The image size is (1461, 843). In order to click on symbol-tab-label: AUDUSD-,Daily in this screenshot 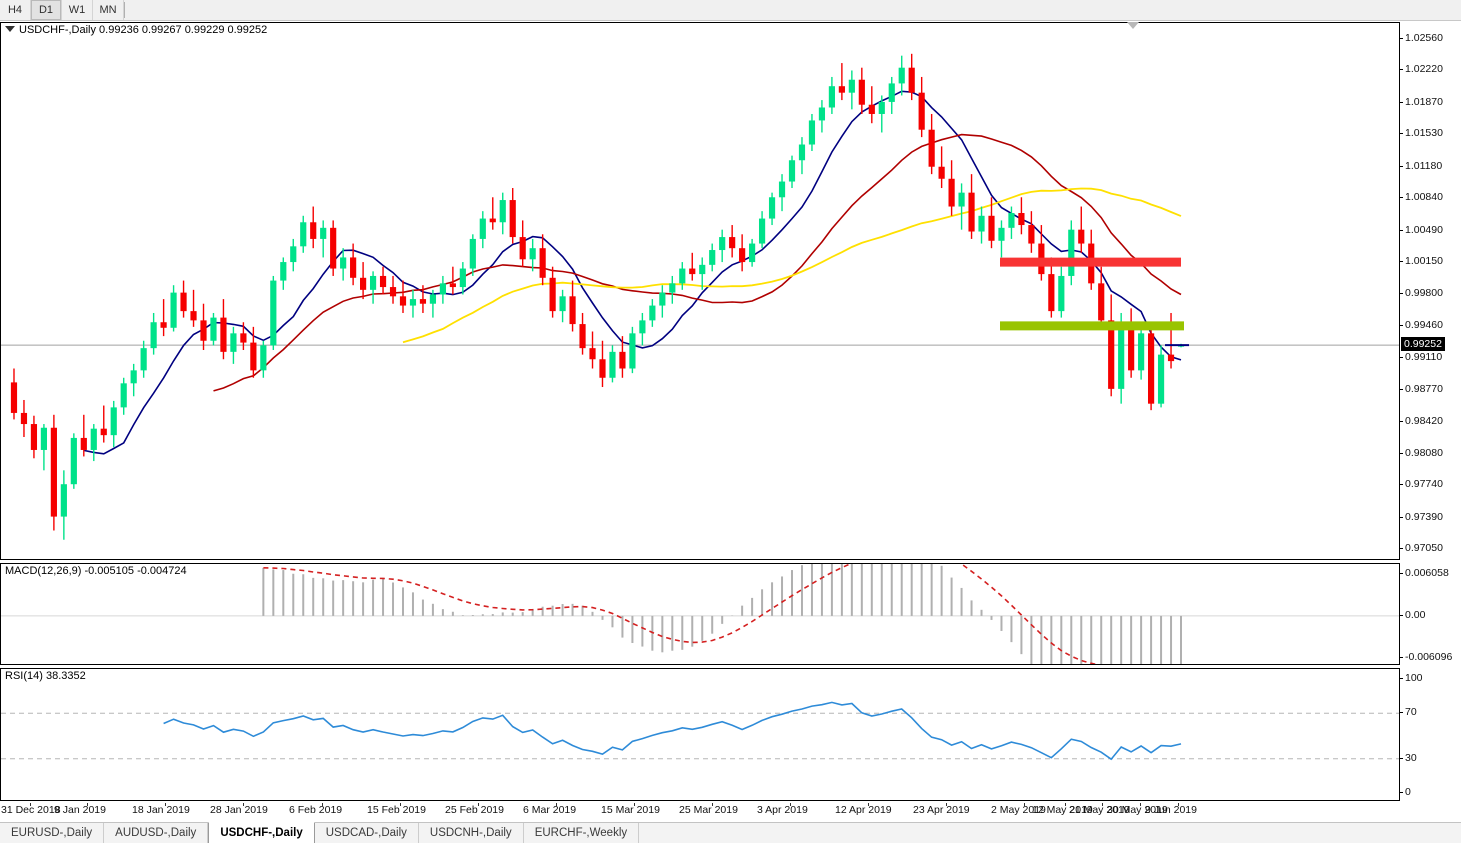, I will do `click(156, 833)`.